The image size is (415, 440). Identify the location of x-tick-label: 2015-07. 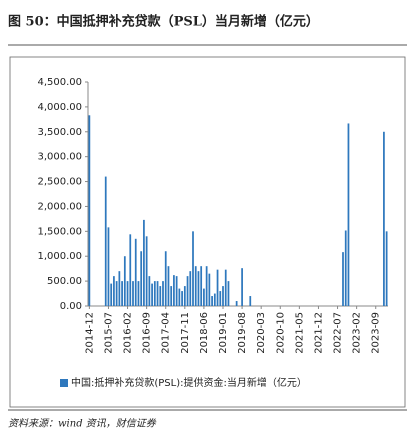
(108, 333).